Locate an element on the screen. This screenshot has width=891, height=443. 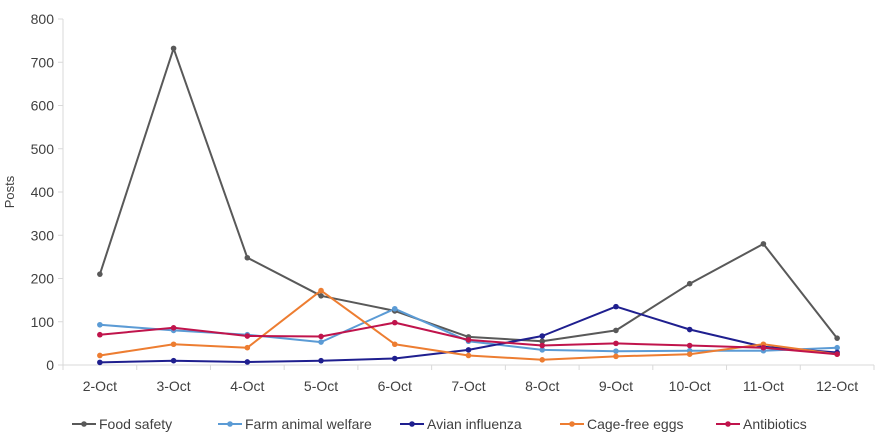
series-line is located at coordinates (468, 330).